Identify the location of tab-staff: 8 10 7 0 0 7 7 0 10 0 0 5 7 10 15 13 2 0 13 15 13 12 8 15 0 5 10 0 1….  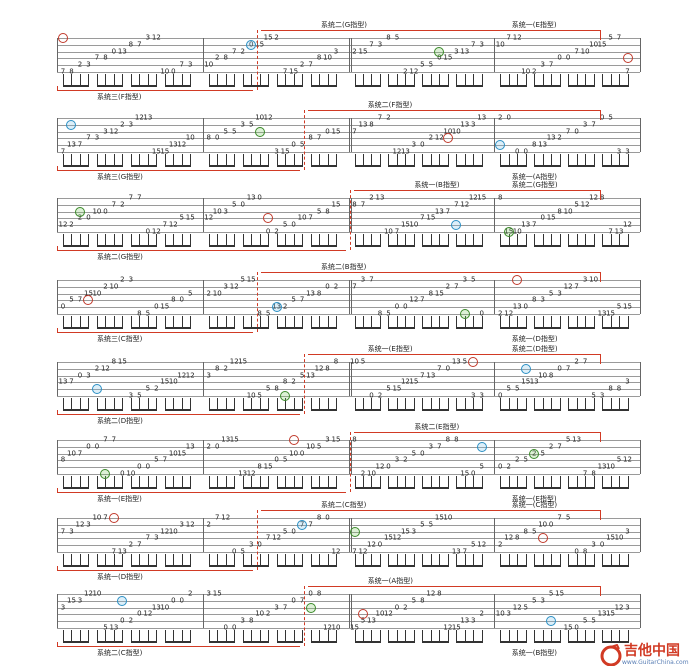
(349, 462).